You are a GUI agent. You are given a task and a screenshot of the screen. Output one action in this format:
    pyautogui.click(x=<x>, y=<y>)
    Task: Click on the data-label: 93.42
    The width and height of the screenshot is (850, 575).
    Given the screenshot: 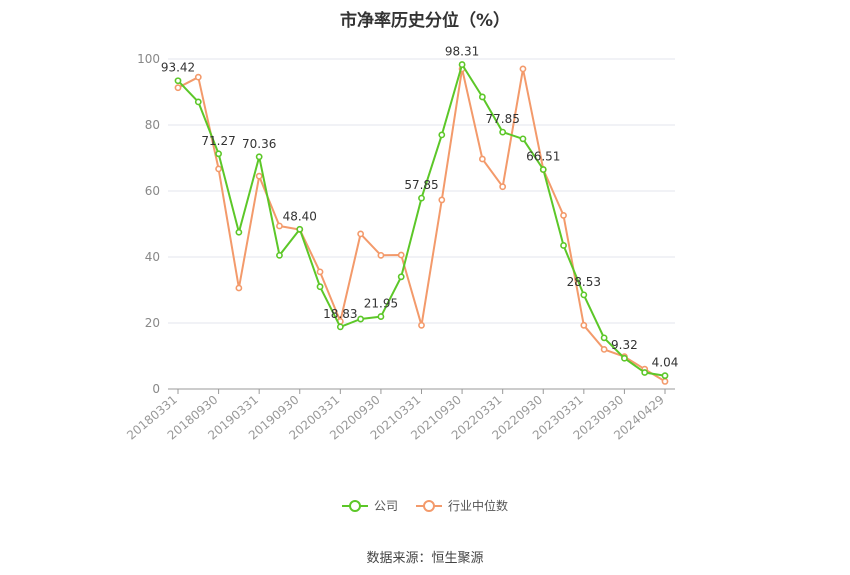 What is the action you would take?
    pyautogui.click(x=178, y=68)
    